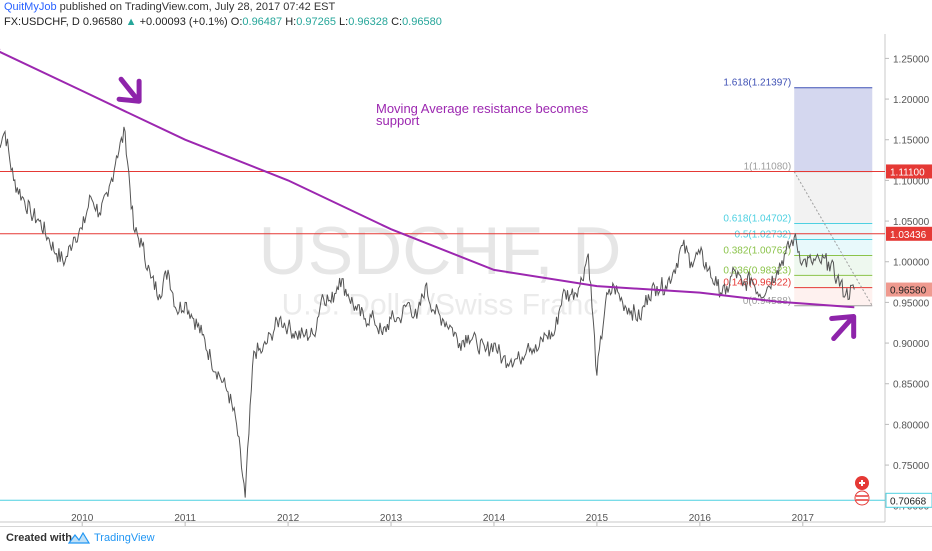 The width and height of the screenshot is (932, 551). I want to click on tradingview-brand-link: TradingView, so click(124, 538).